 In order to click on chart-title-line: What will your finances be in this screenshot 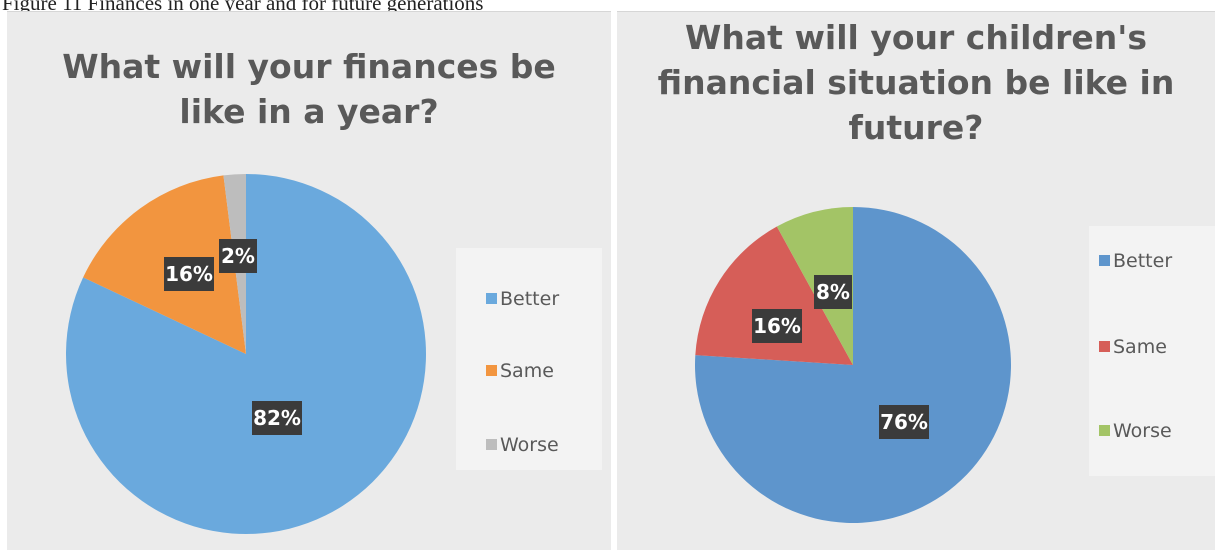, I will do `click(309, 66)`.